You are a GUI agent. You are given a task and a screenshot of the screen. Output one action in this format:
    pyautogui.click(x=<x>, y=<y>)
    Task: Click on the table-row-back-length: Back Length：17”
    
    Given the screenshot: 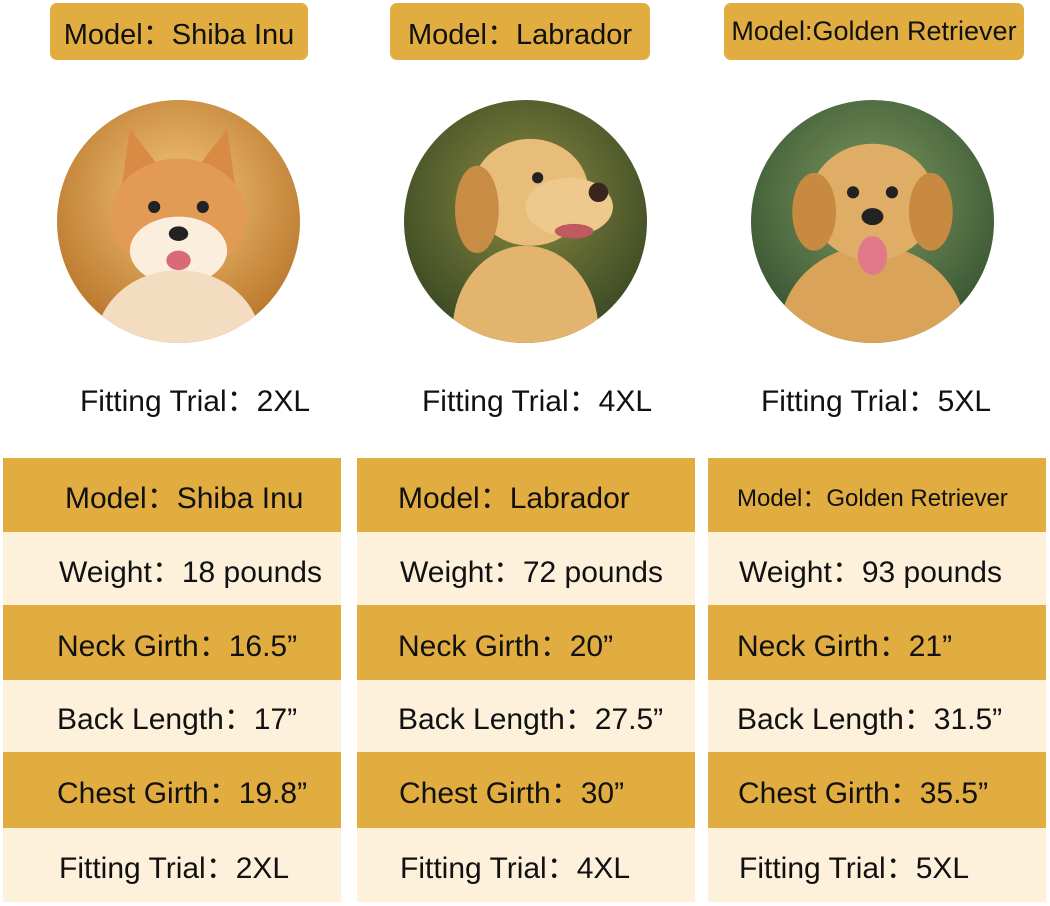 What is the action you would take?
    pyautogui.click(x=172, y=716)
    